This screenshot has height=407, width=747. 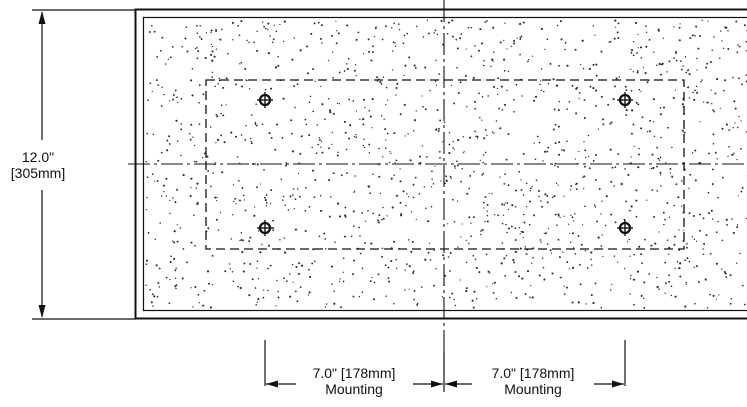 What do you see at coordinates (625, 100) in the screenshot?
I see `mounting-hole-top-right` at bounding box center [625, 100].